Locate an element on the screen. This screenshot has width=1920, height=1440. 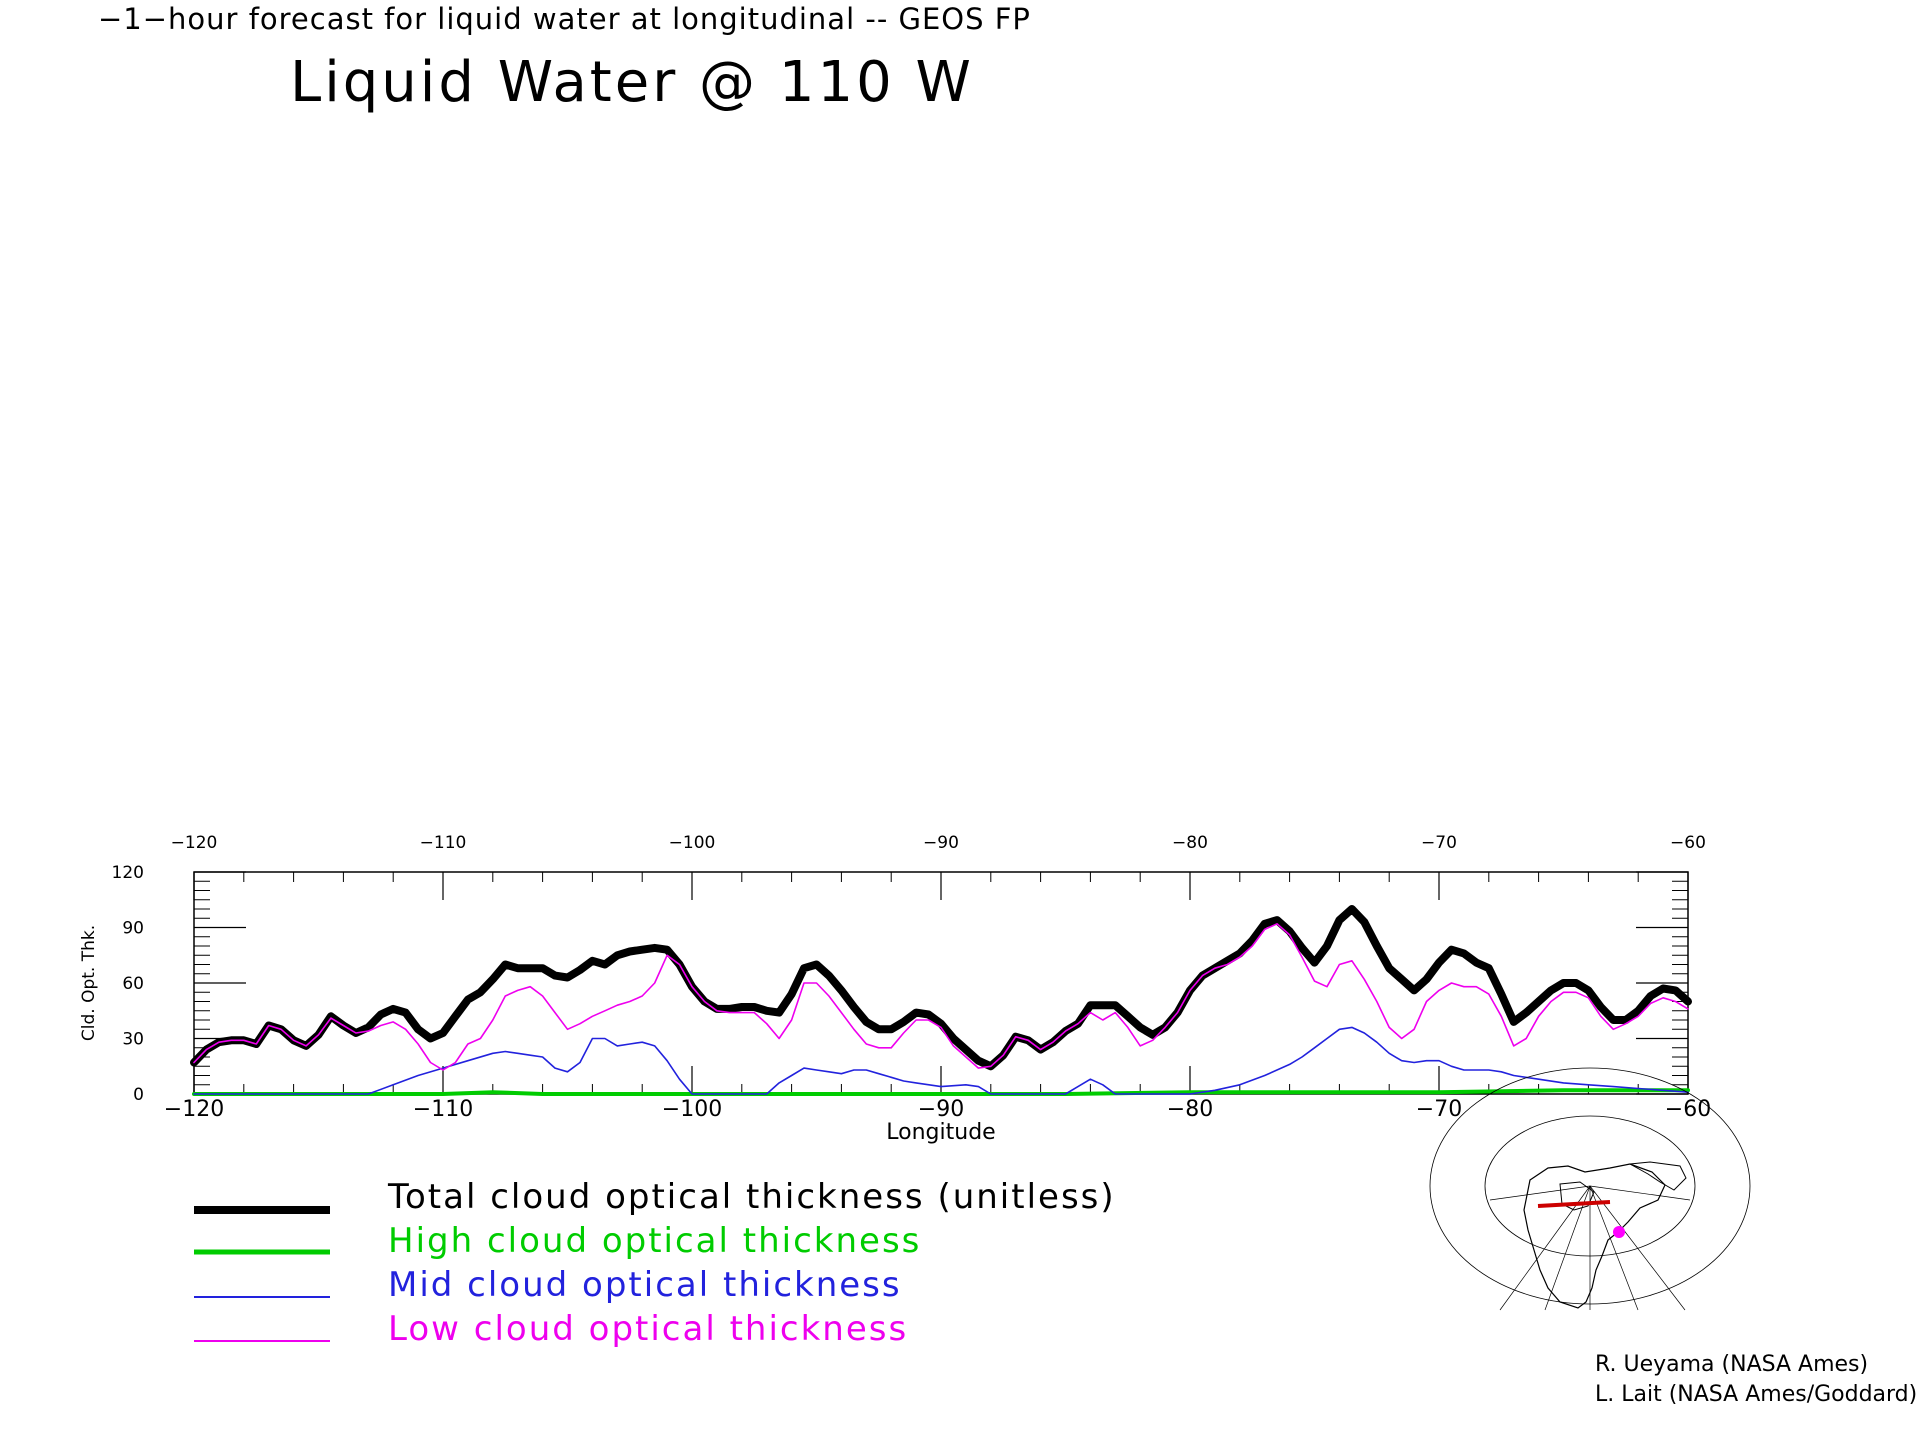
x-tick-label-bottom: −100 is located at coordinates (692, 1109).